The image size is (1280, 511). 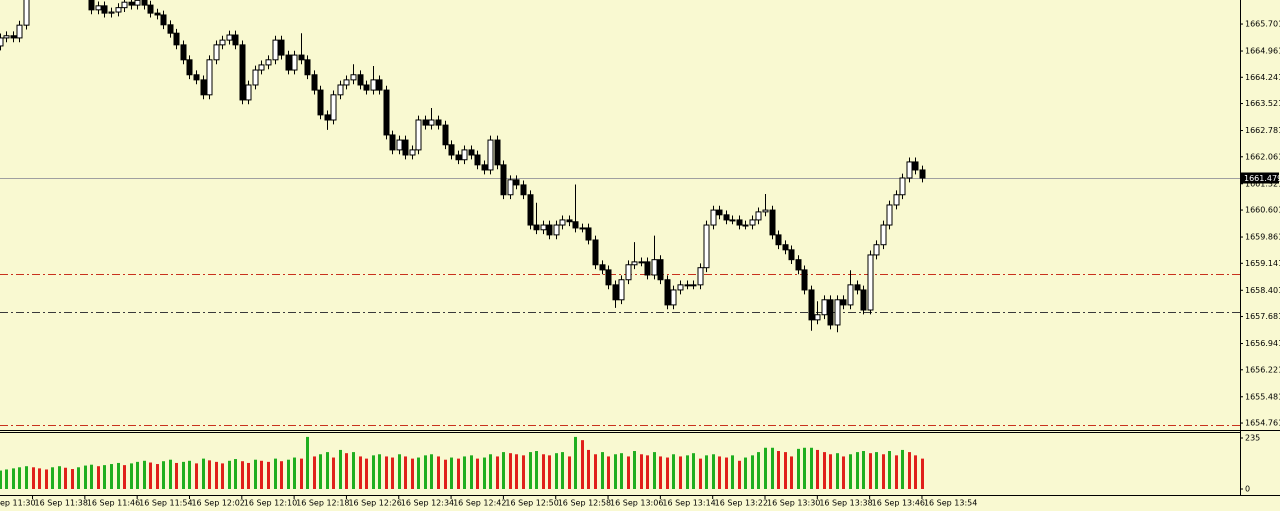 What do you see at coordinates (165, 503) in the screenshot?
I see `x-tick-label: 16 Sep 11:54` at bounding box center [165, 503].